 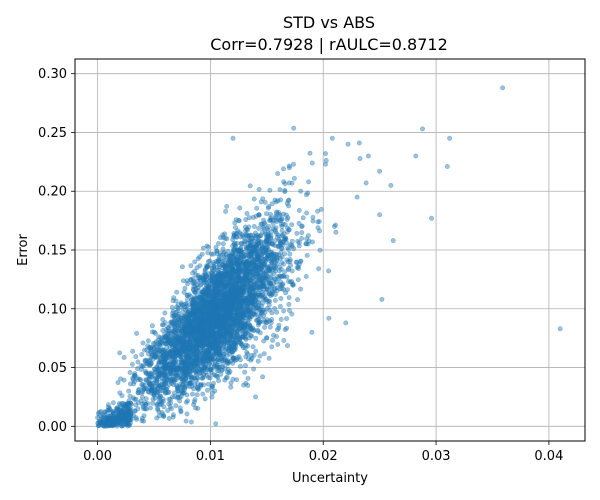 I want to click on y-tick-label: 0.10, so click(x=52, y=309).